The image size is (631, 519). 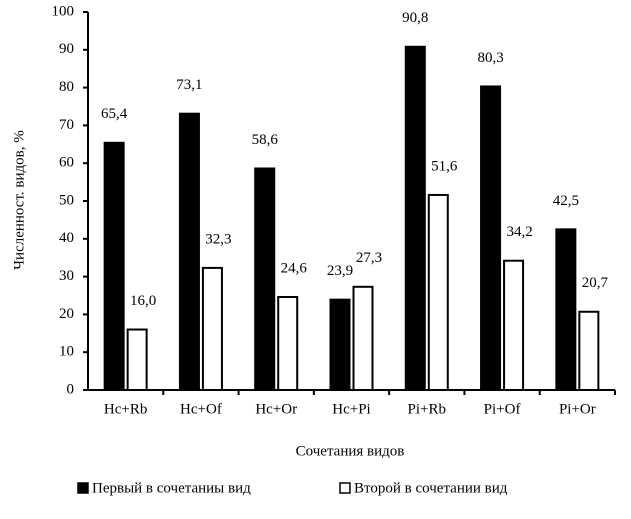 I want to click on value-label: 42,5, so click(x=566, y=201).